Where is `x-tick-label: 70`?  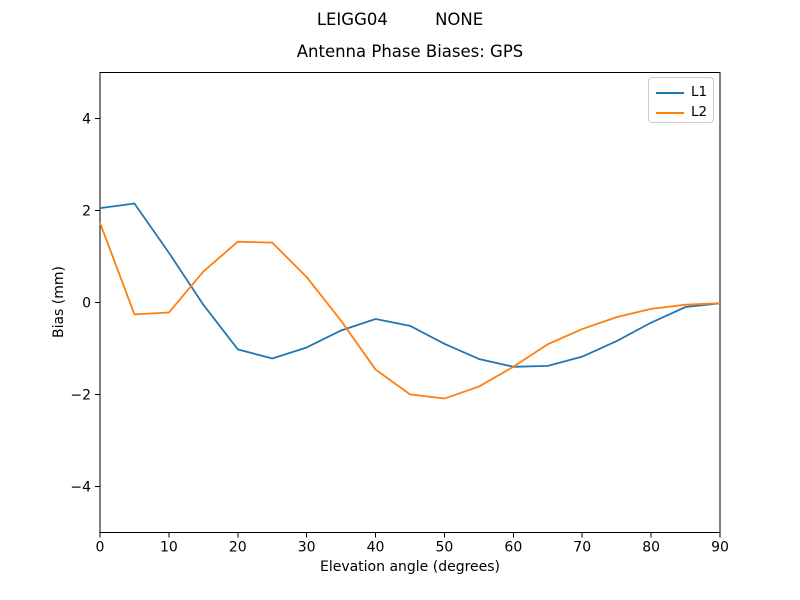 x-tick-label: 70 is located at coordinates (582, 547).